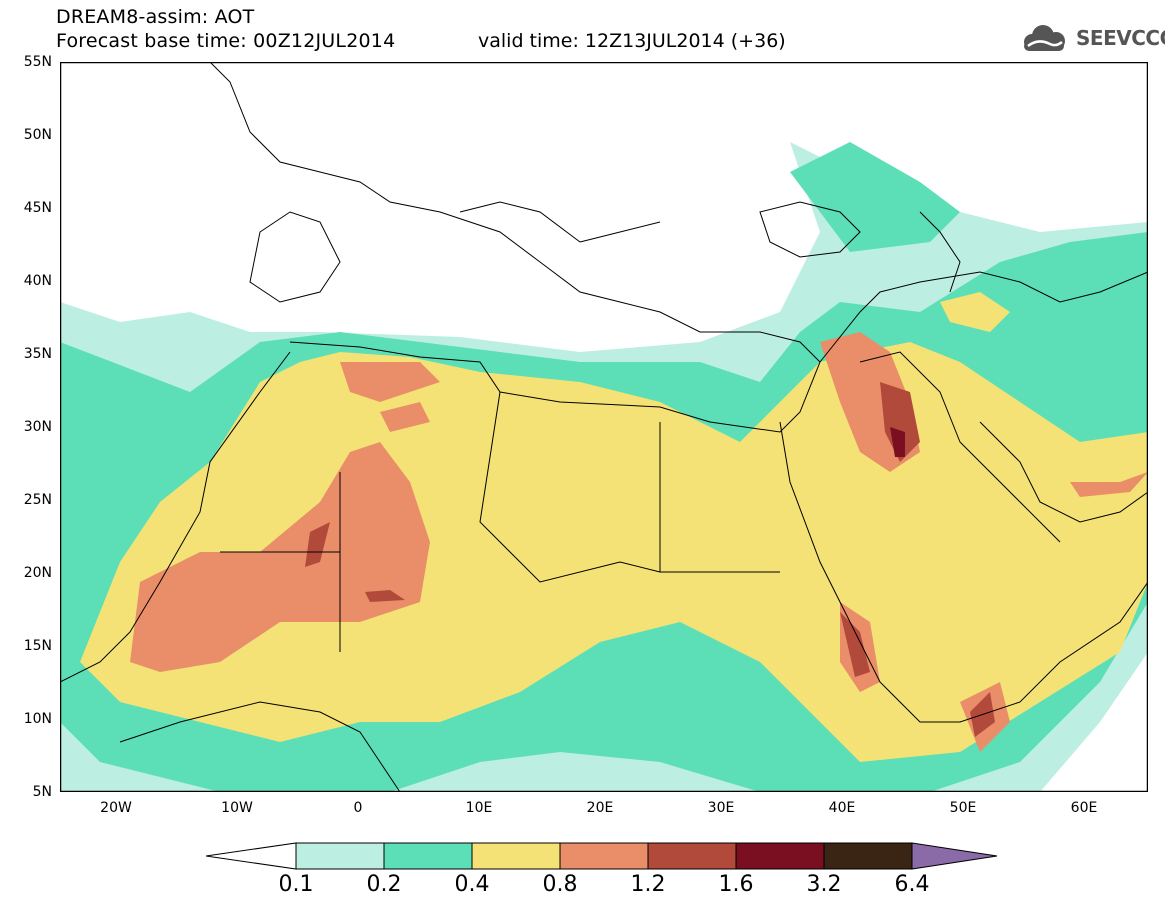 The height and width of the screenshot is (905, 1165). What do you see at coordinates (1084, 808) in the screenshot?
I see `lon-label: 60E` at bounding box center [1084, 808].